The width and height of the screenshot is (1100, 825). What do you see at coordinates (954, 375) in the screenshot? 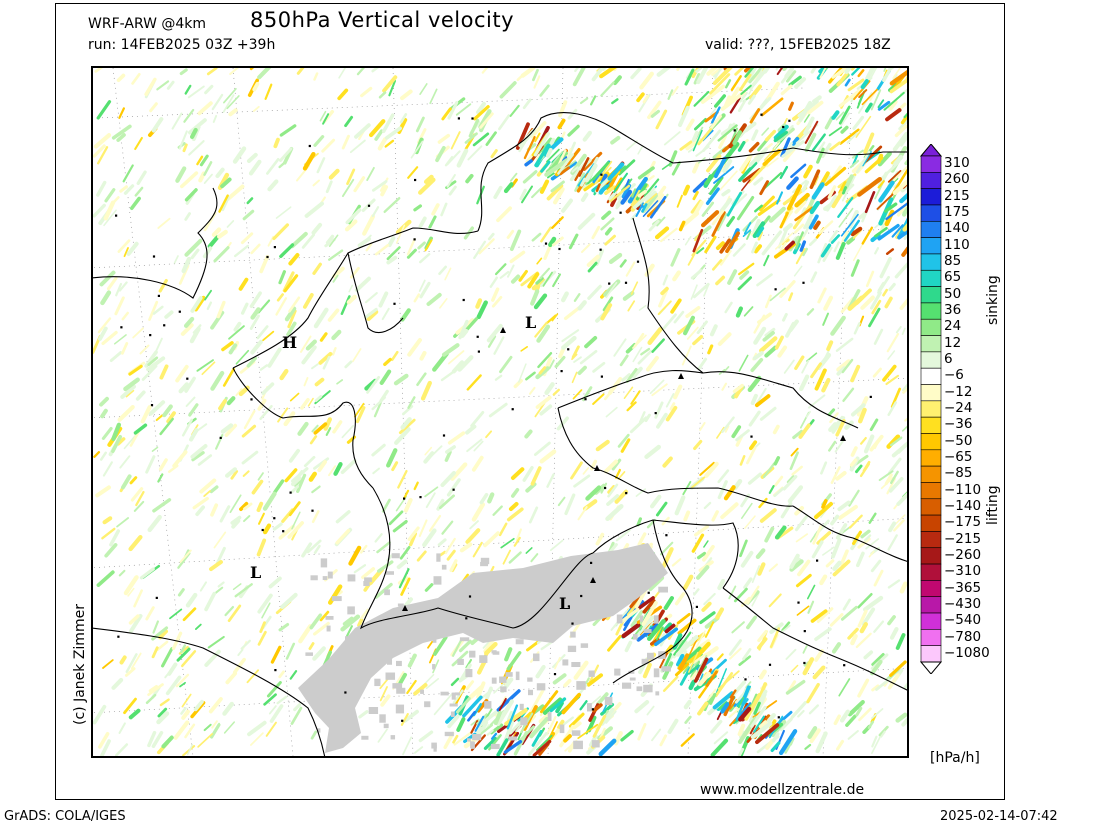
I see `colorbar-tick-label: −6` at bounding box center [954, 375].